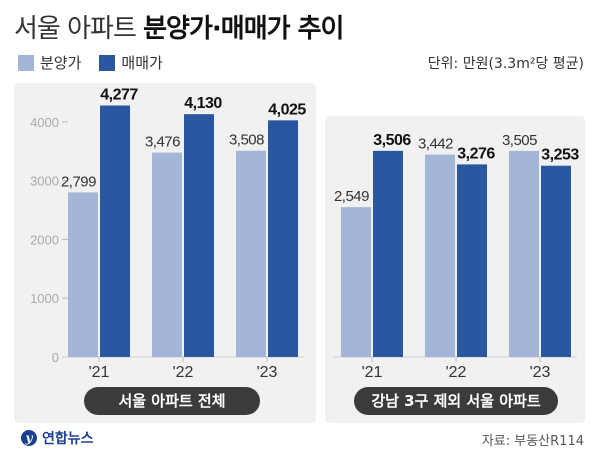  I want to click on yonhap-logo-icon: y, so click(29, 438).